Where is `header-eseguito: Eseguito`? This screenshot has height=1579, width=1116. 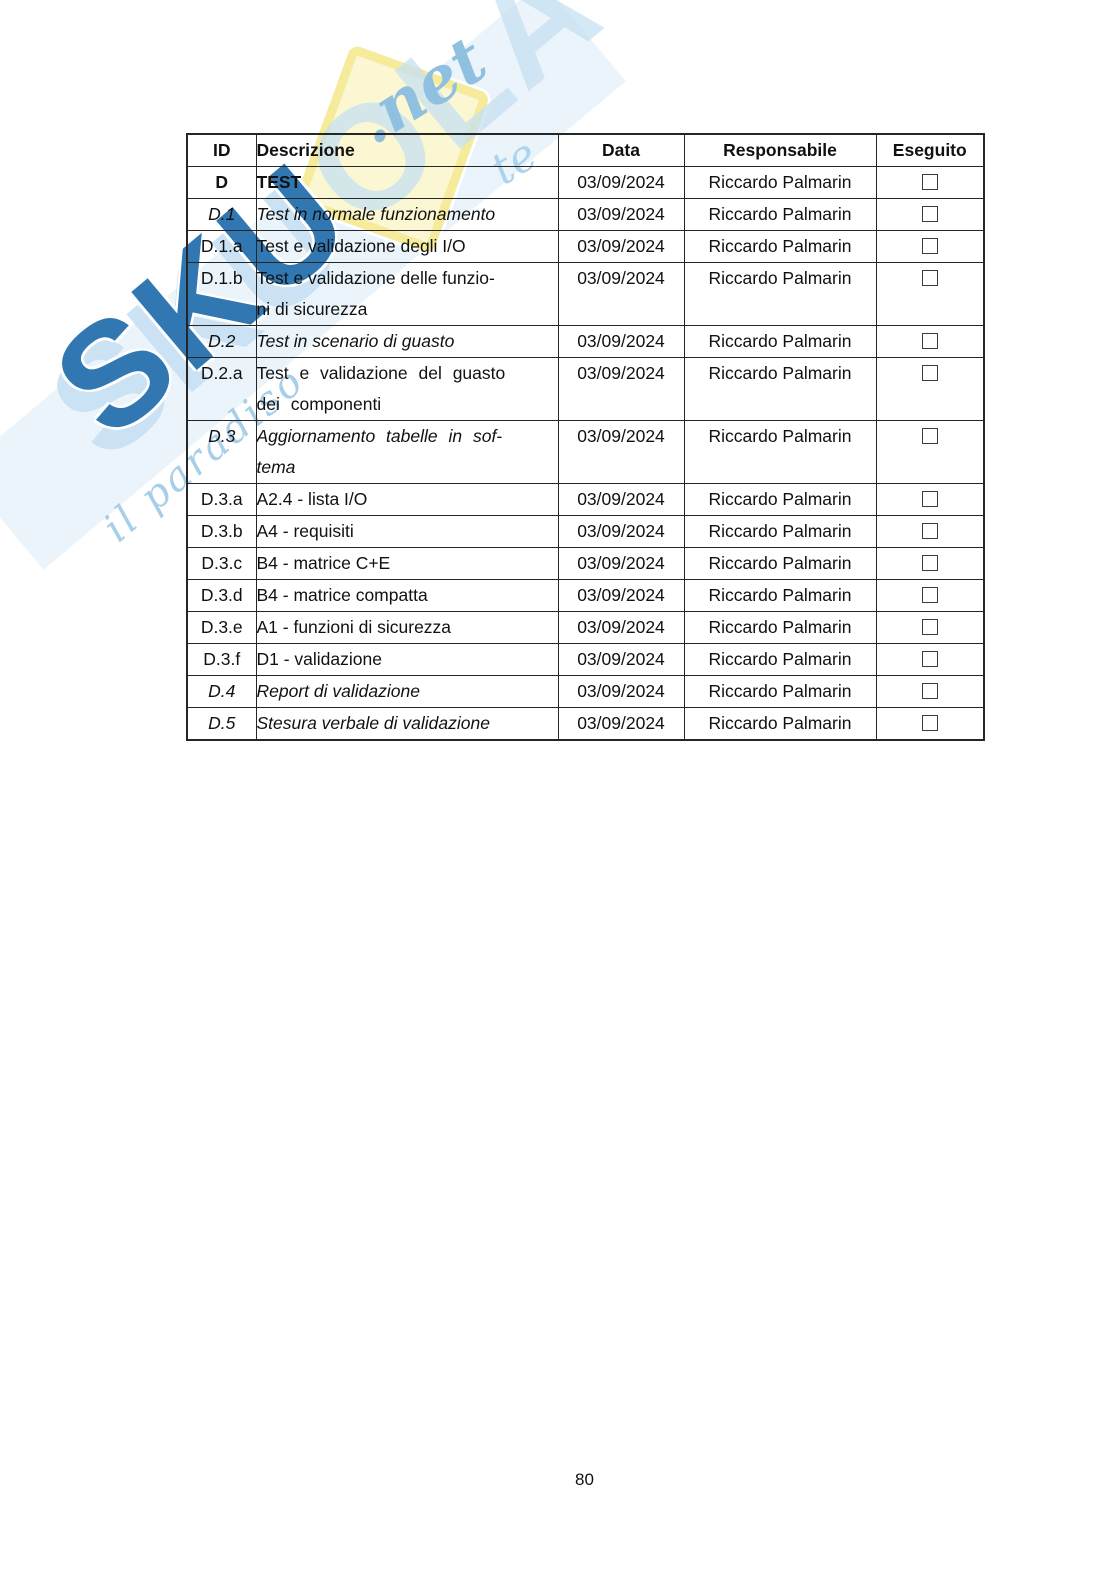 header-eseguito: Eseguito is located at coordinates (930, 150).